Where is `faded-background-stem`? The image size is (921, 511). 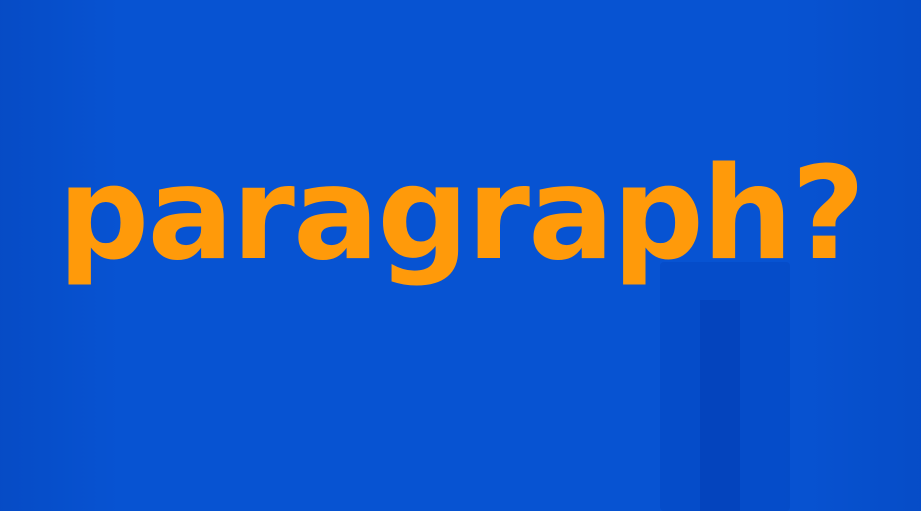
faded-background-stem is located at coordinates (720, 405).